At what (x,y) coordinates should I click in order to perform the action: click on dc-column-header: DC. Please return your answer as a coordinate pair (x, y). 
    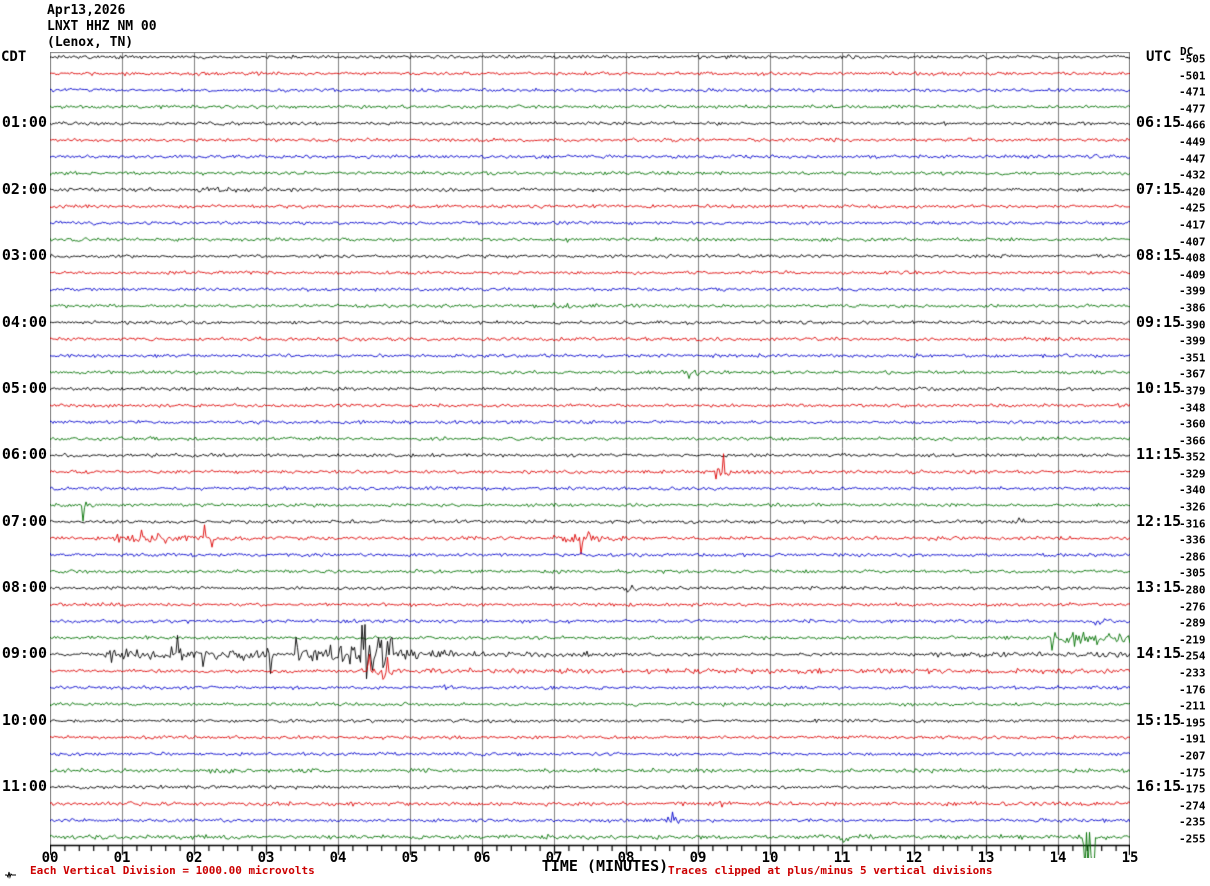
    Looking at the image, I should click on (1187, 51).